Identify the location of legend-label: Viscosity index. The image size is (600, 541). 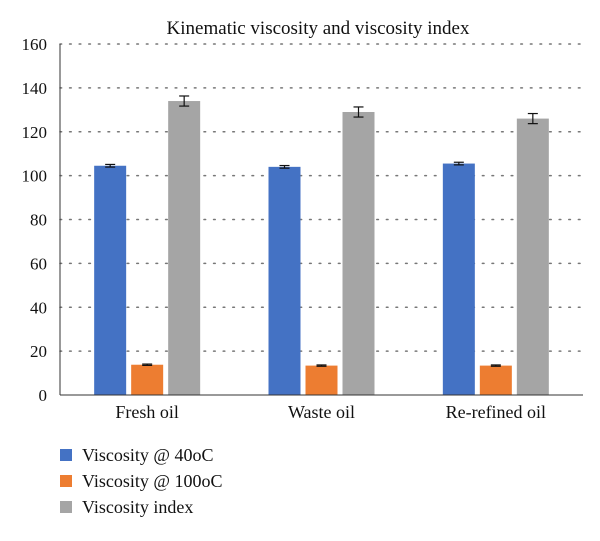
(137, 507).